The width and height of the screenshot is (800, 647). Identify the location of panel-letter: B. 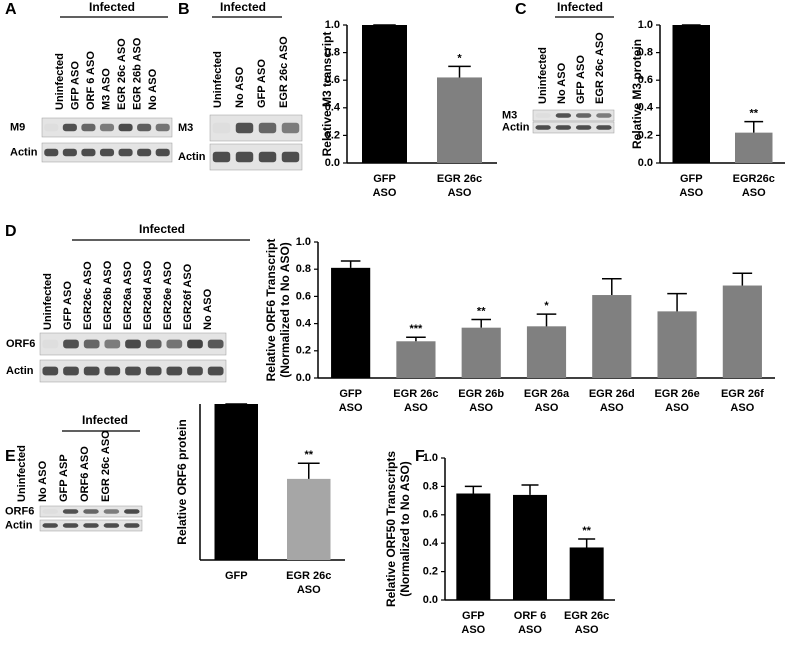
(184, 9).